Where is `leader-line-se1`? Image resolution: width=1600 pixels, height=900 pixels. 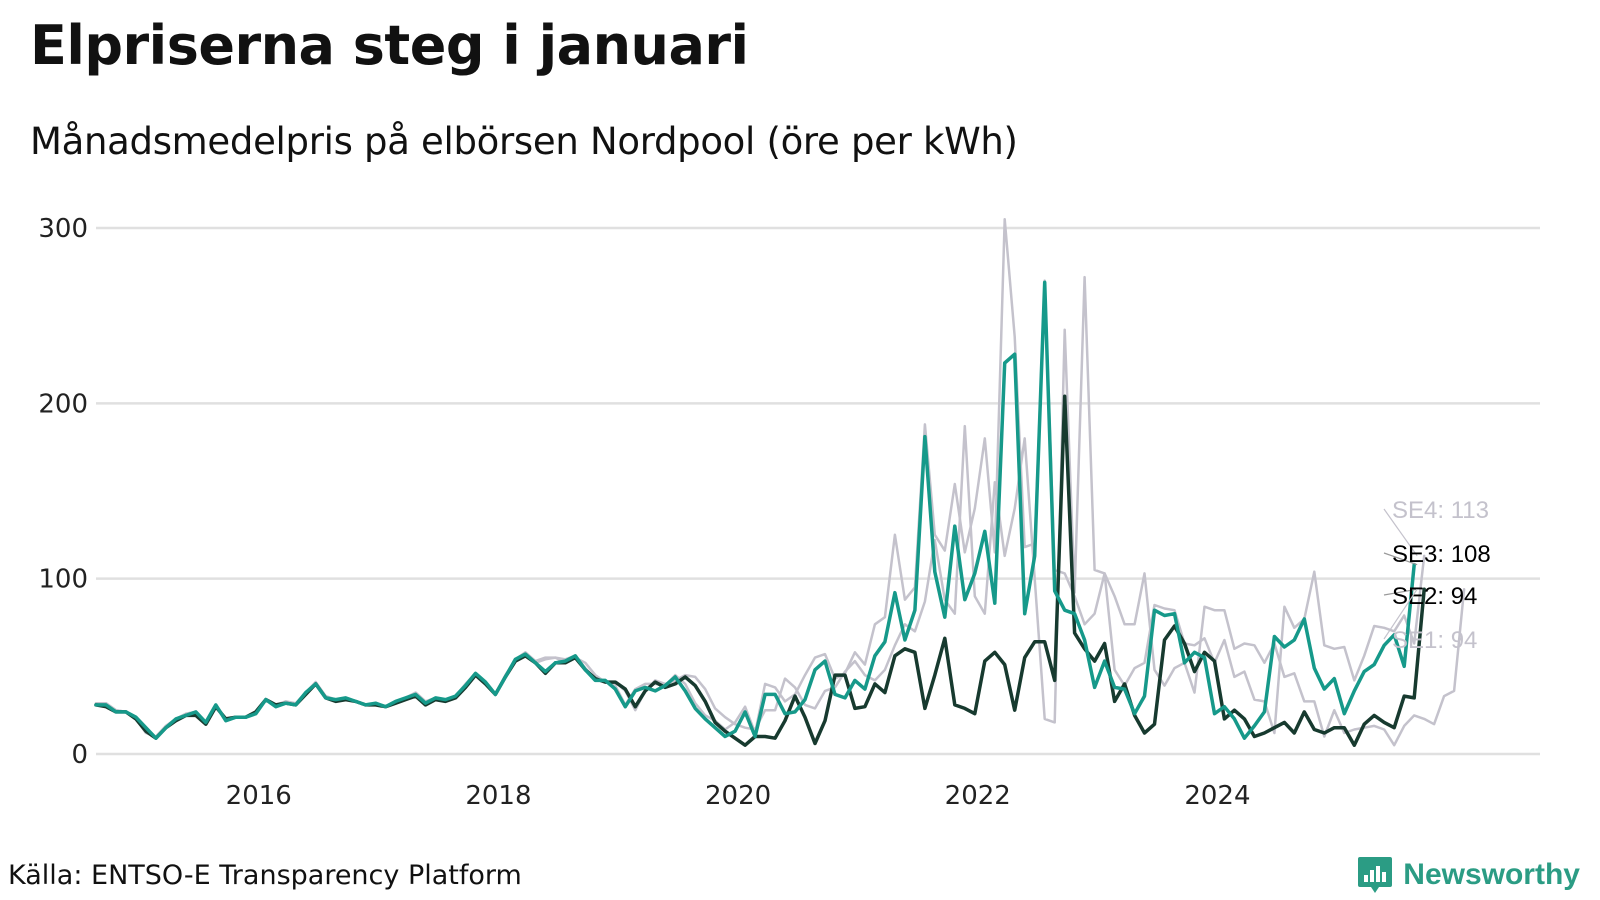 leader-line-se1 is located at coordinates (1400, 614).